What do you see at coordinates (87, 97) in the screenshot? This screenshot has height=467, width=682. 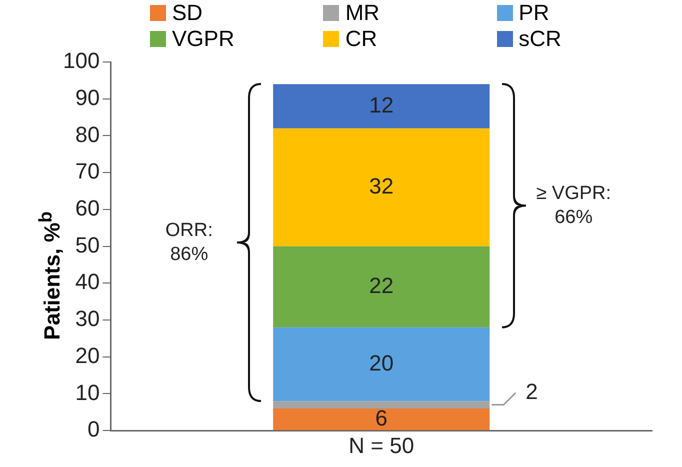 I see `y-tick-label: 90` at bounding box center [87, 97].